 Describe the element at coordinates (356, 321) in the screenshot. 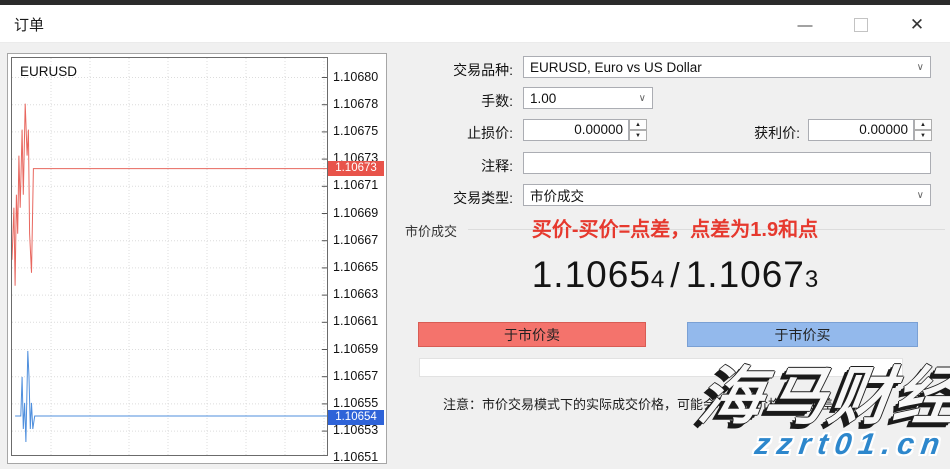

I see `axis-price-label: 1.10661` at that location.